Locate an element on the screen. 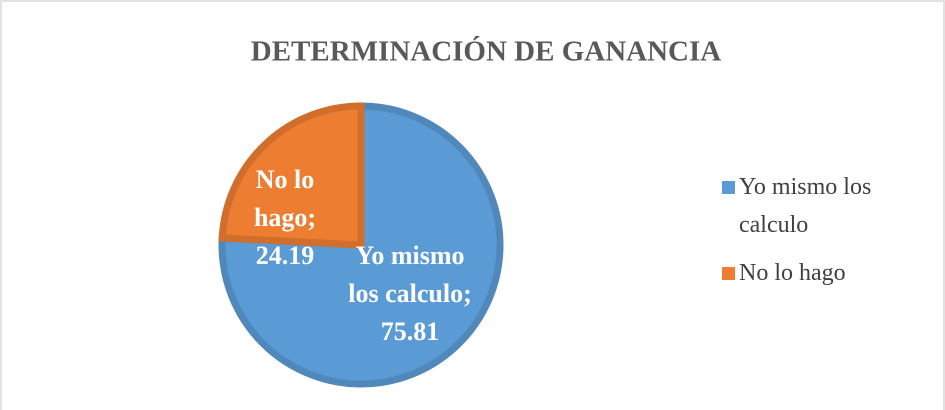 The height and width of the screenshot is (410, 945). text-line: Yo mismo is located at coordinates (409, 255).